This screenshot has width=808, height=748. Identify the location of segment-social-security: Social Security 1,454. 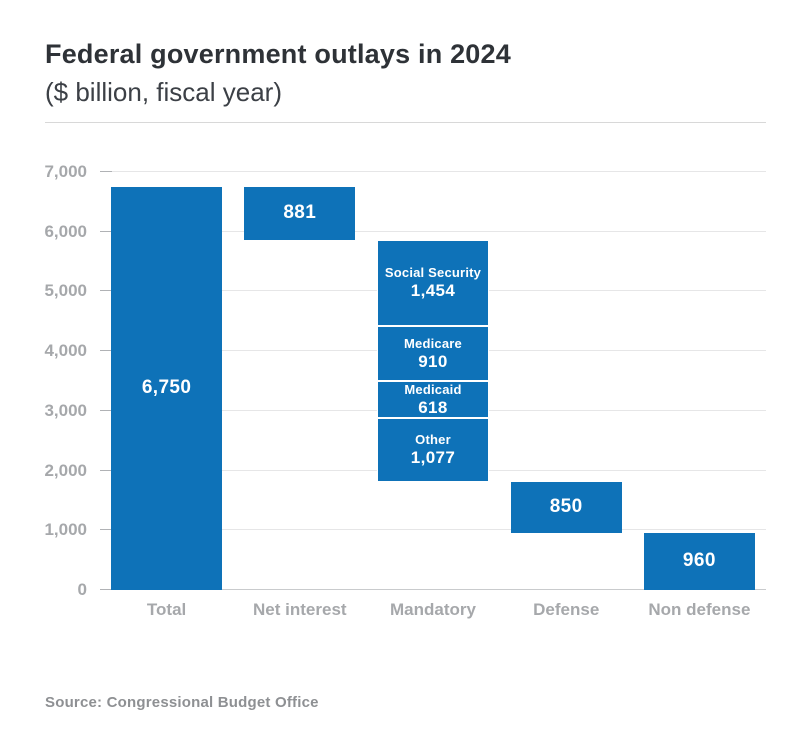
(433, 283).